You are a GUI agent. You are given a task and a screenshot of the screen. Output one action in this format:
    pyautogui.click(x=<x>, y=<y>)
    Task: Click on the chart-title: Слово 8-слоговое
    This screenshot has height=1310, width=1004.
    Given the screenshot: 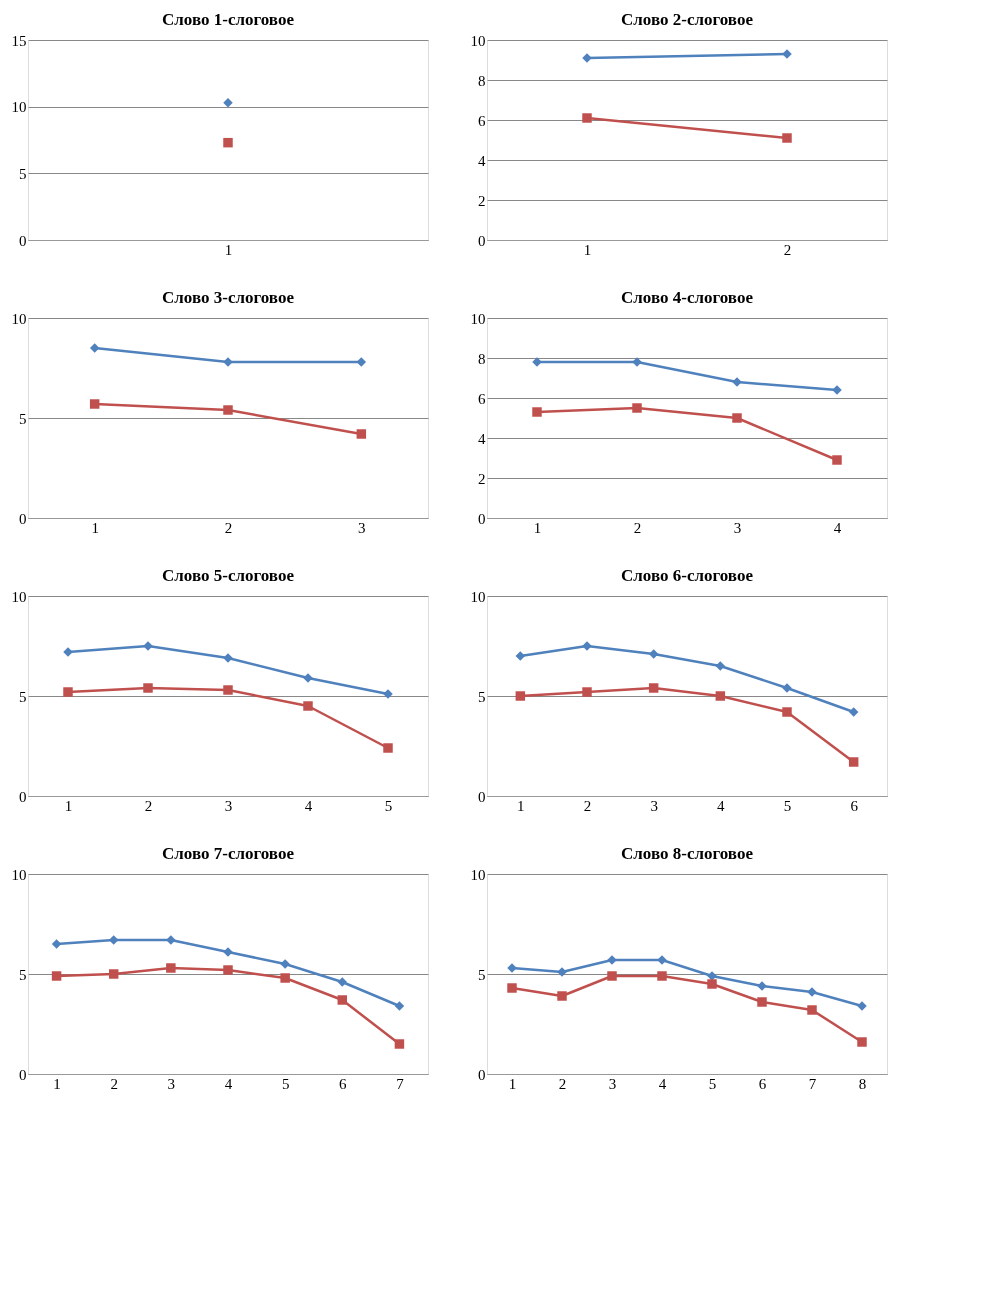 What is the action you would take?
    pyautogui.click(x=687, y=853)
    